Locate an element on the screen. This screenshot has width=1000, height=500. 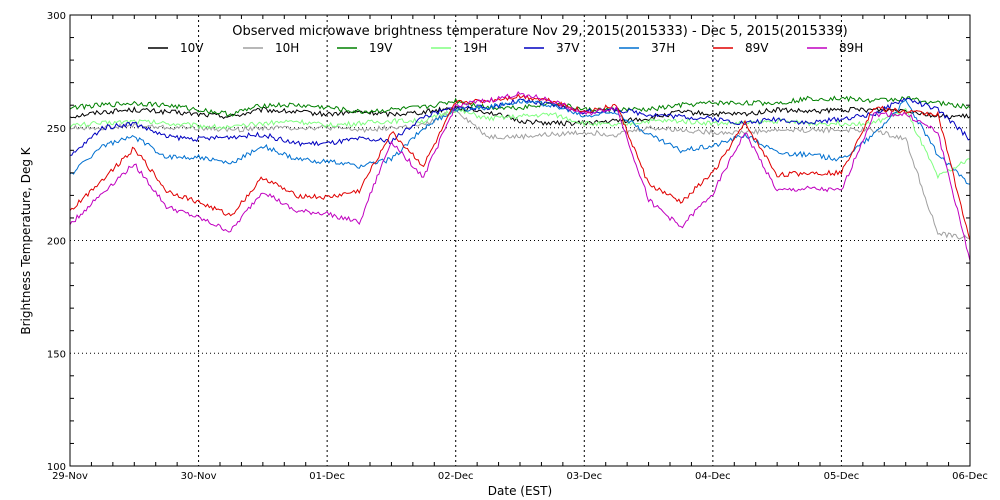
x-tick-label: 01-Dec is located at coordinates (327, 476).